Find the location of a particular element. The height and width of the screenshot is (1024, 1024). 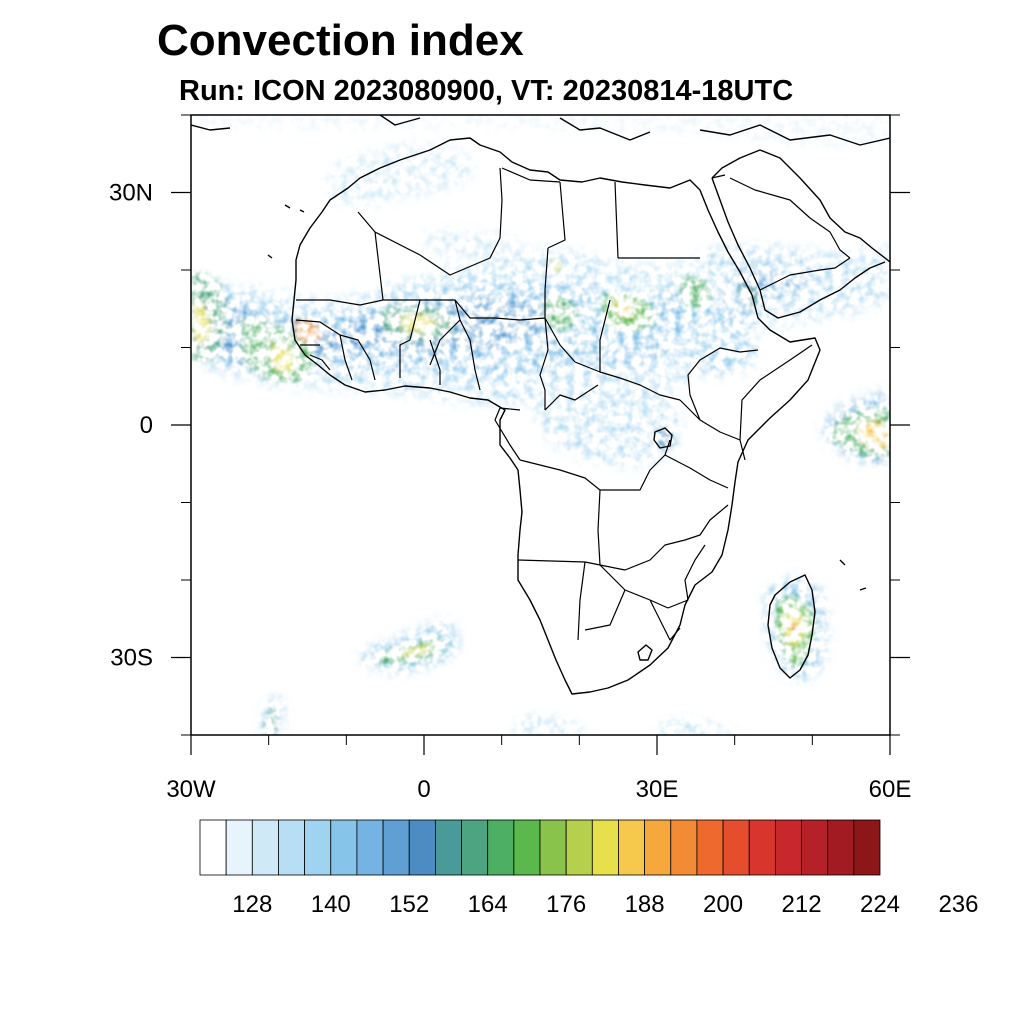

lon-tick-label: 60E is located at coordinates (890, 789).